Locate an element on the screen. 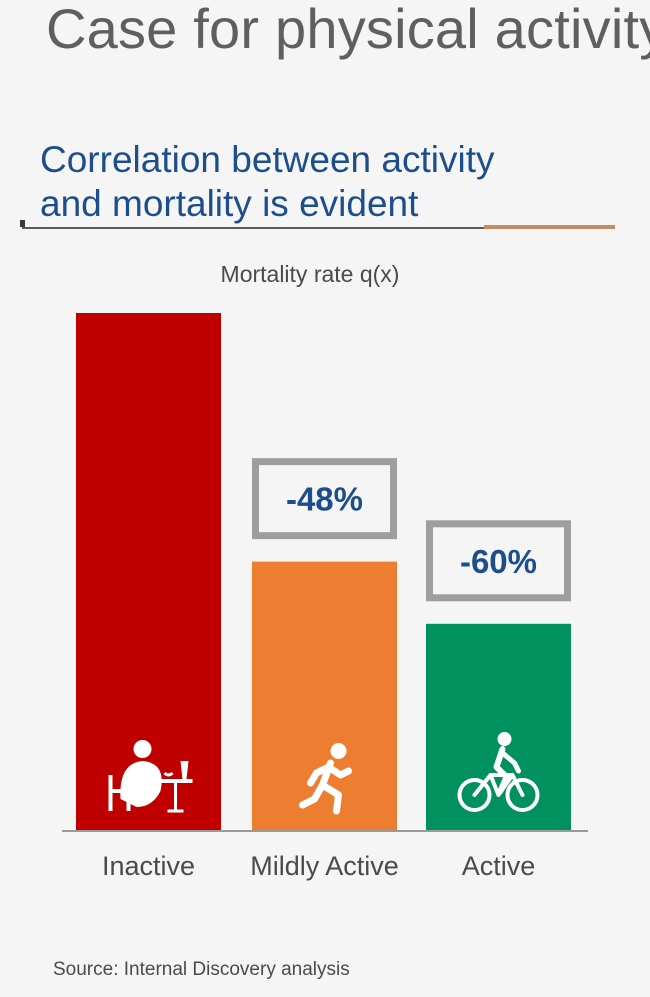  x-tick-label: Mildly Active is located at coordinates (324, 866).